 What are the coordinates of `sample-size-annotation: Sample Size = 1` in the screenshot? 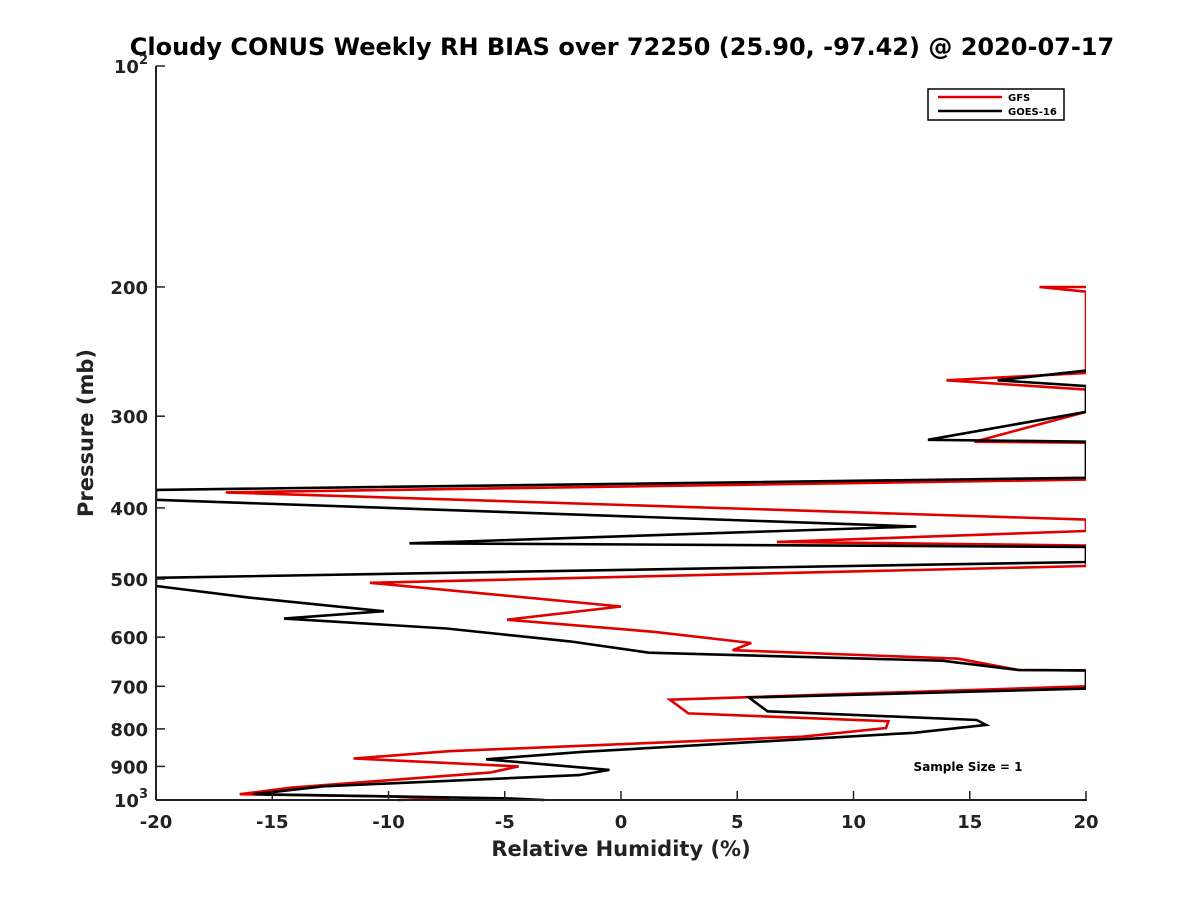 It's located at (968, 767).